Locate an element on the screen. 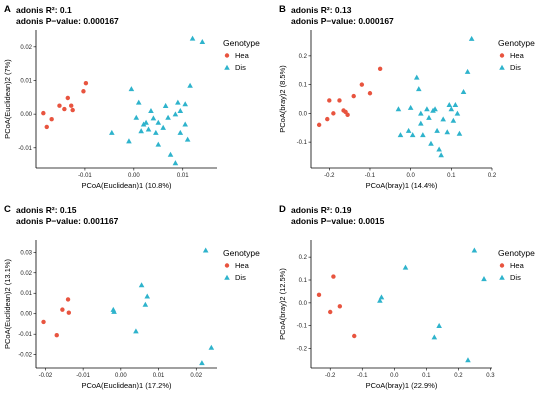  x-axis-label: PCoA(Euclidean)1 (17.2%) is located at coordinates (126, 385).